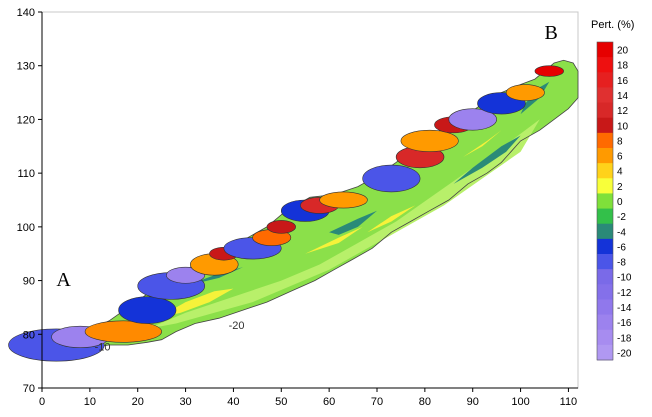 This screenshot has width=652, height=417. I want to click on colorbar-label-5: 10, so click(623, 126).